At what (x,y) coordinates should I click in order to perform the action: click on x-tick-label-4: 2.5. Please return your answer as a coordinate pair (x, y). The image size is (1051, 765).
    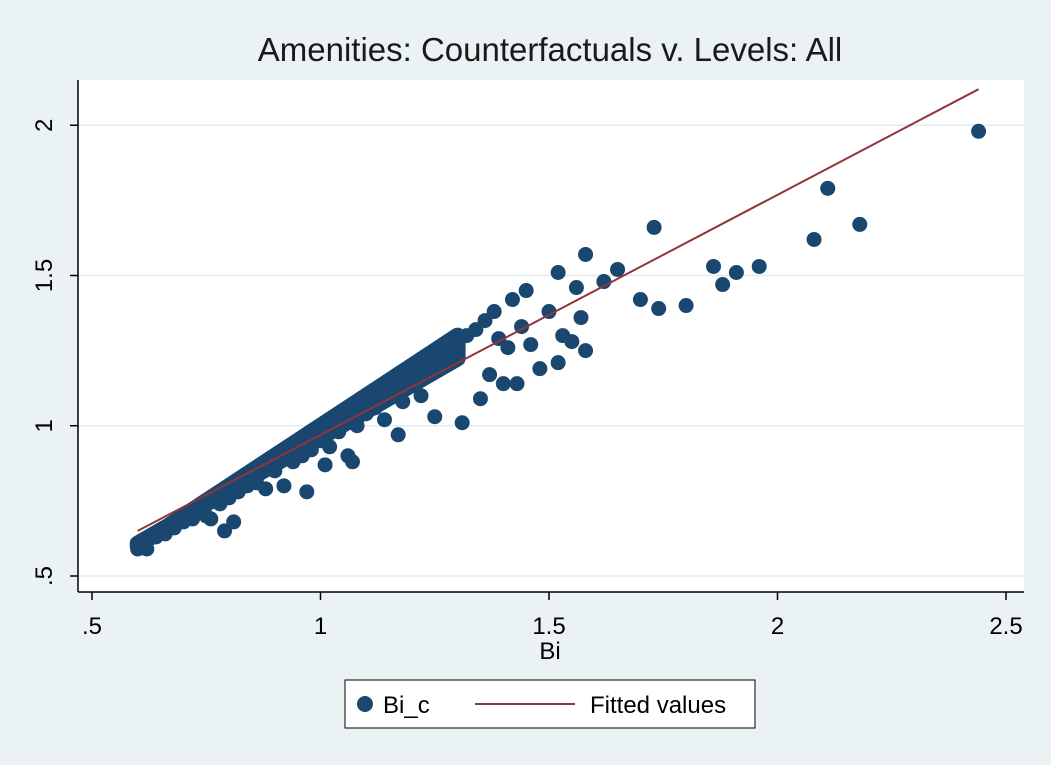
    Looking at the image, I should click on (1005, 626).